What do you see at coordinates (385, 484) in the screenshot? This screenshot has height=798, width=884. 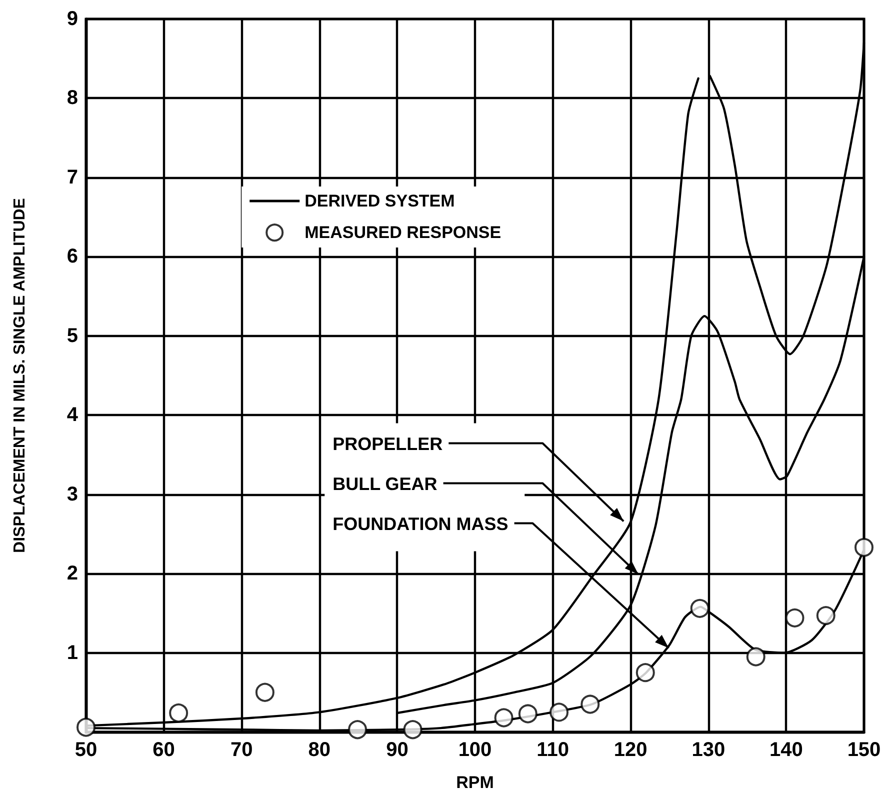 I see `annotation: BULL GEAR` at bounding box center [385, 484].